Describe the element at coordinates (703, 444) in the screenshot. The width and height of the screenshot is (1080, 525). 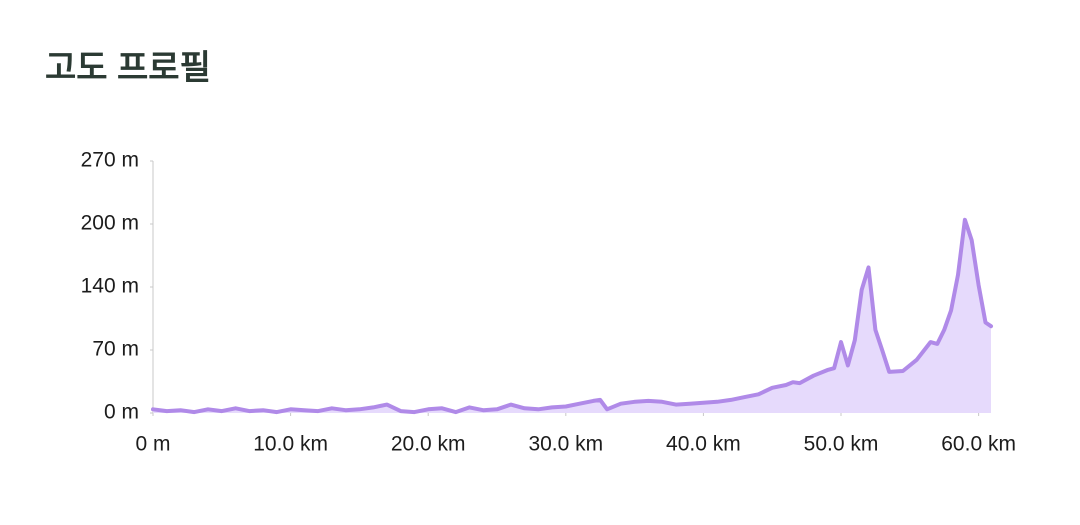
I see `x-tick-label: 40.0 km` at that location.